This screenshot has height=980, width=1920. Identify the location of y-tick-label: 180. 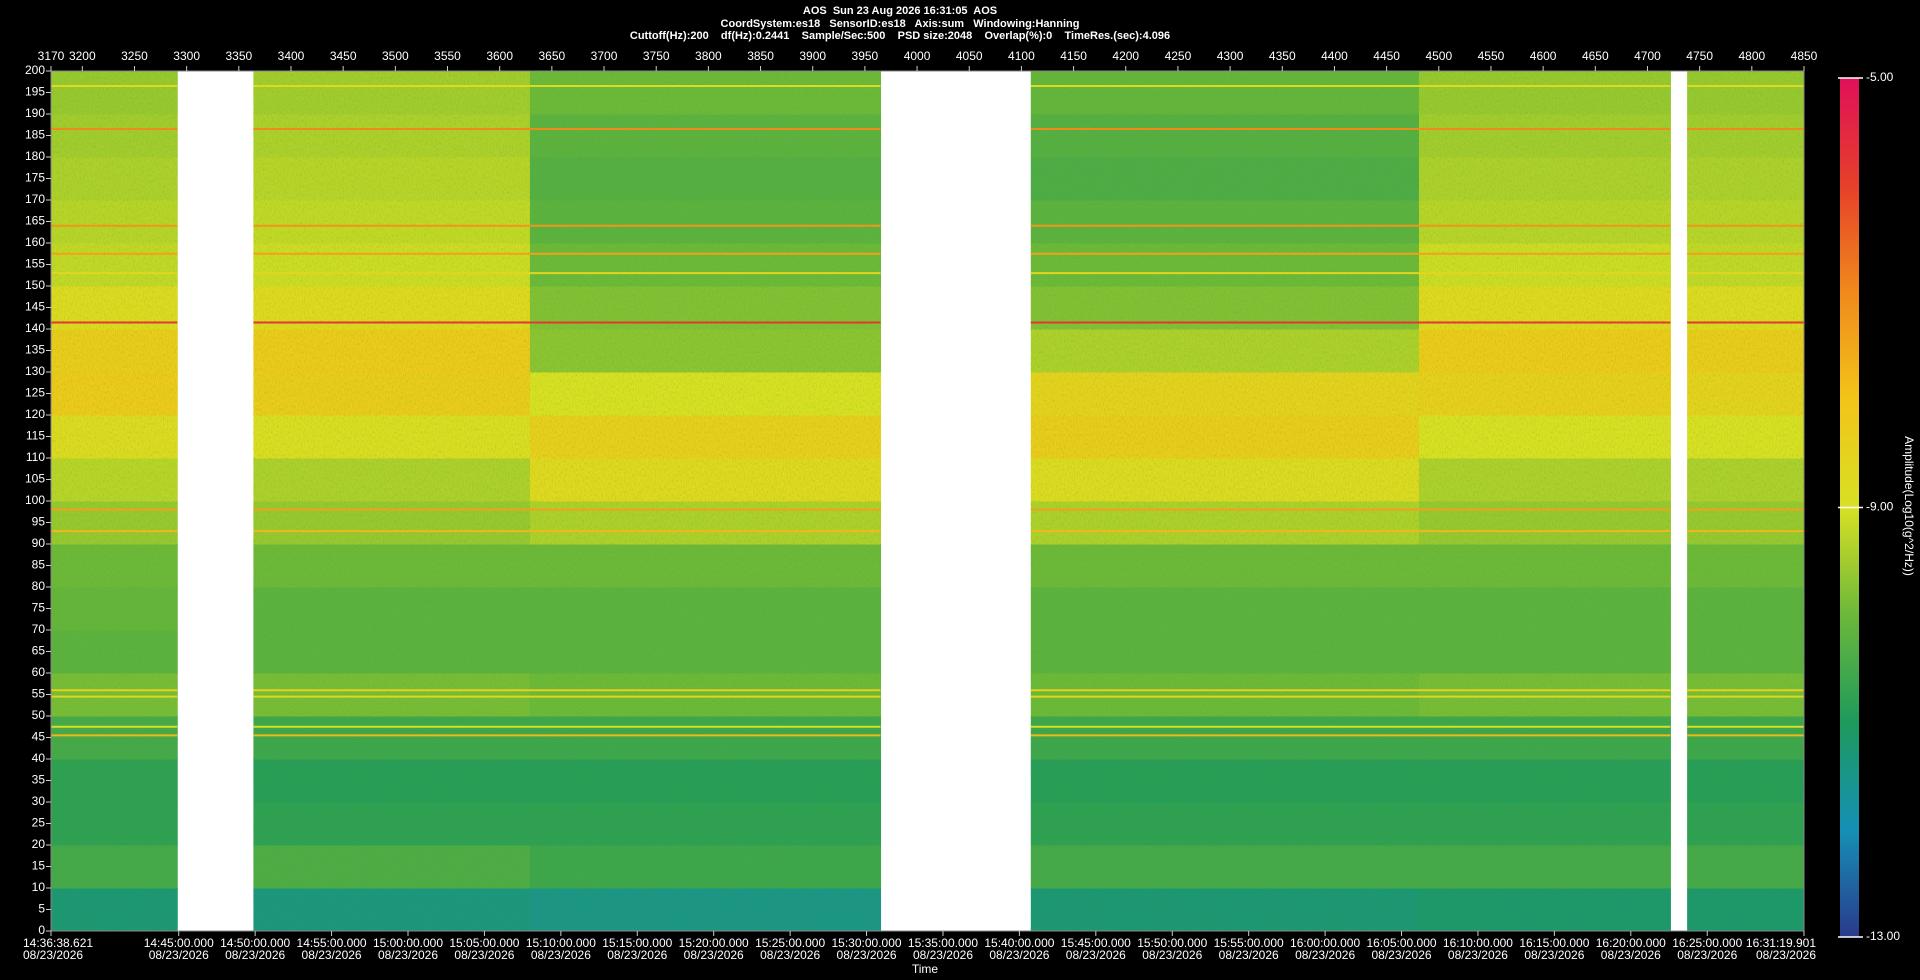
(35, 156).